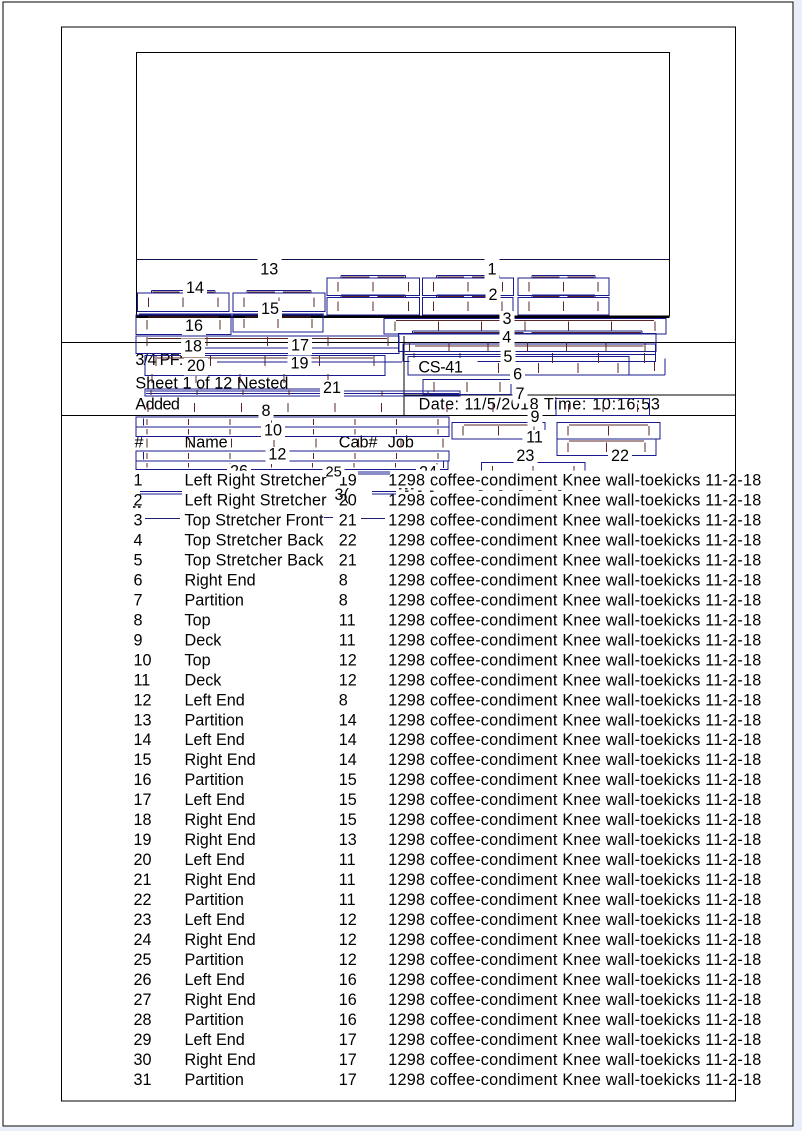 This screenshot has height=1131, width=802. Describe the element at coordinates (479, 404) in the screenshot. I see `svg-text: Date: 11/5/2018` at that location.